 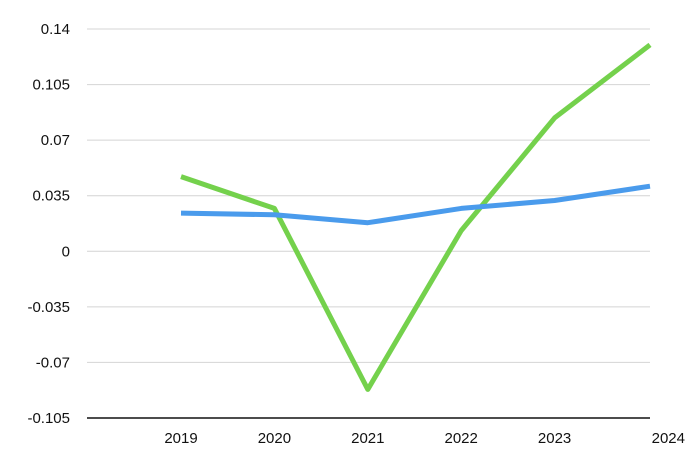 I want to click on y-axis-tick-labels: 0.14 0.105 0.07 0.035 0 -0.035 -0.07 -0.105, so click(x=48, y=224).